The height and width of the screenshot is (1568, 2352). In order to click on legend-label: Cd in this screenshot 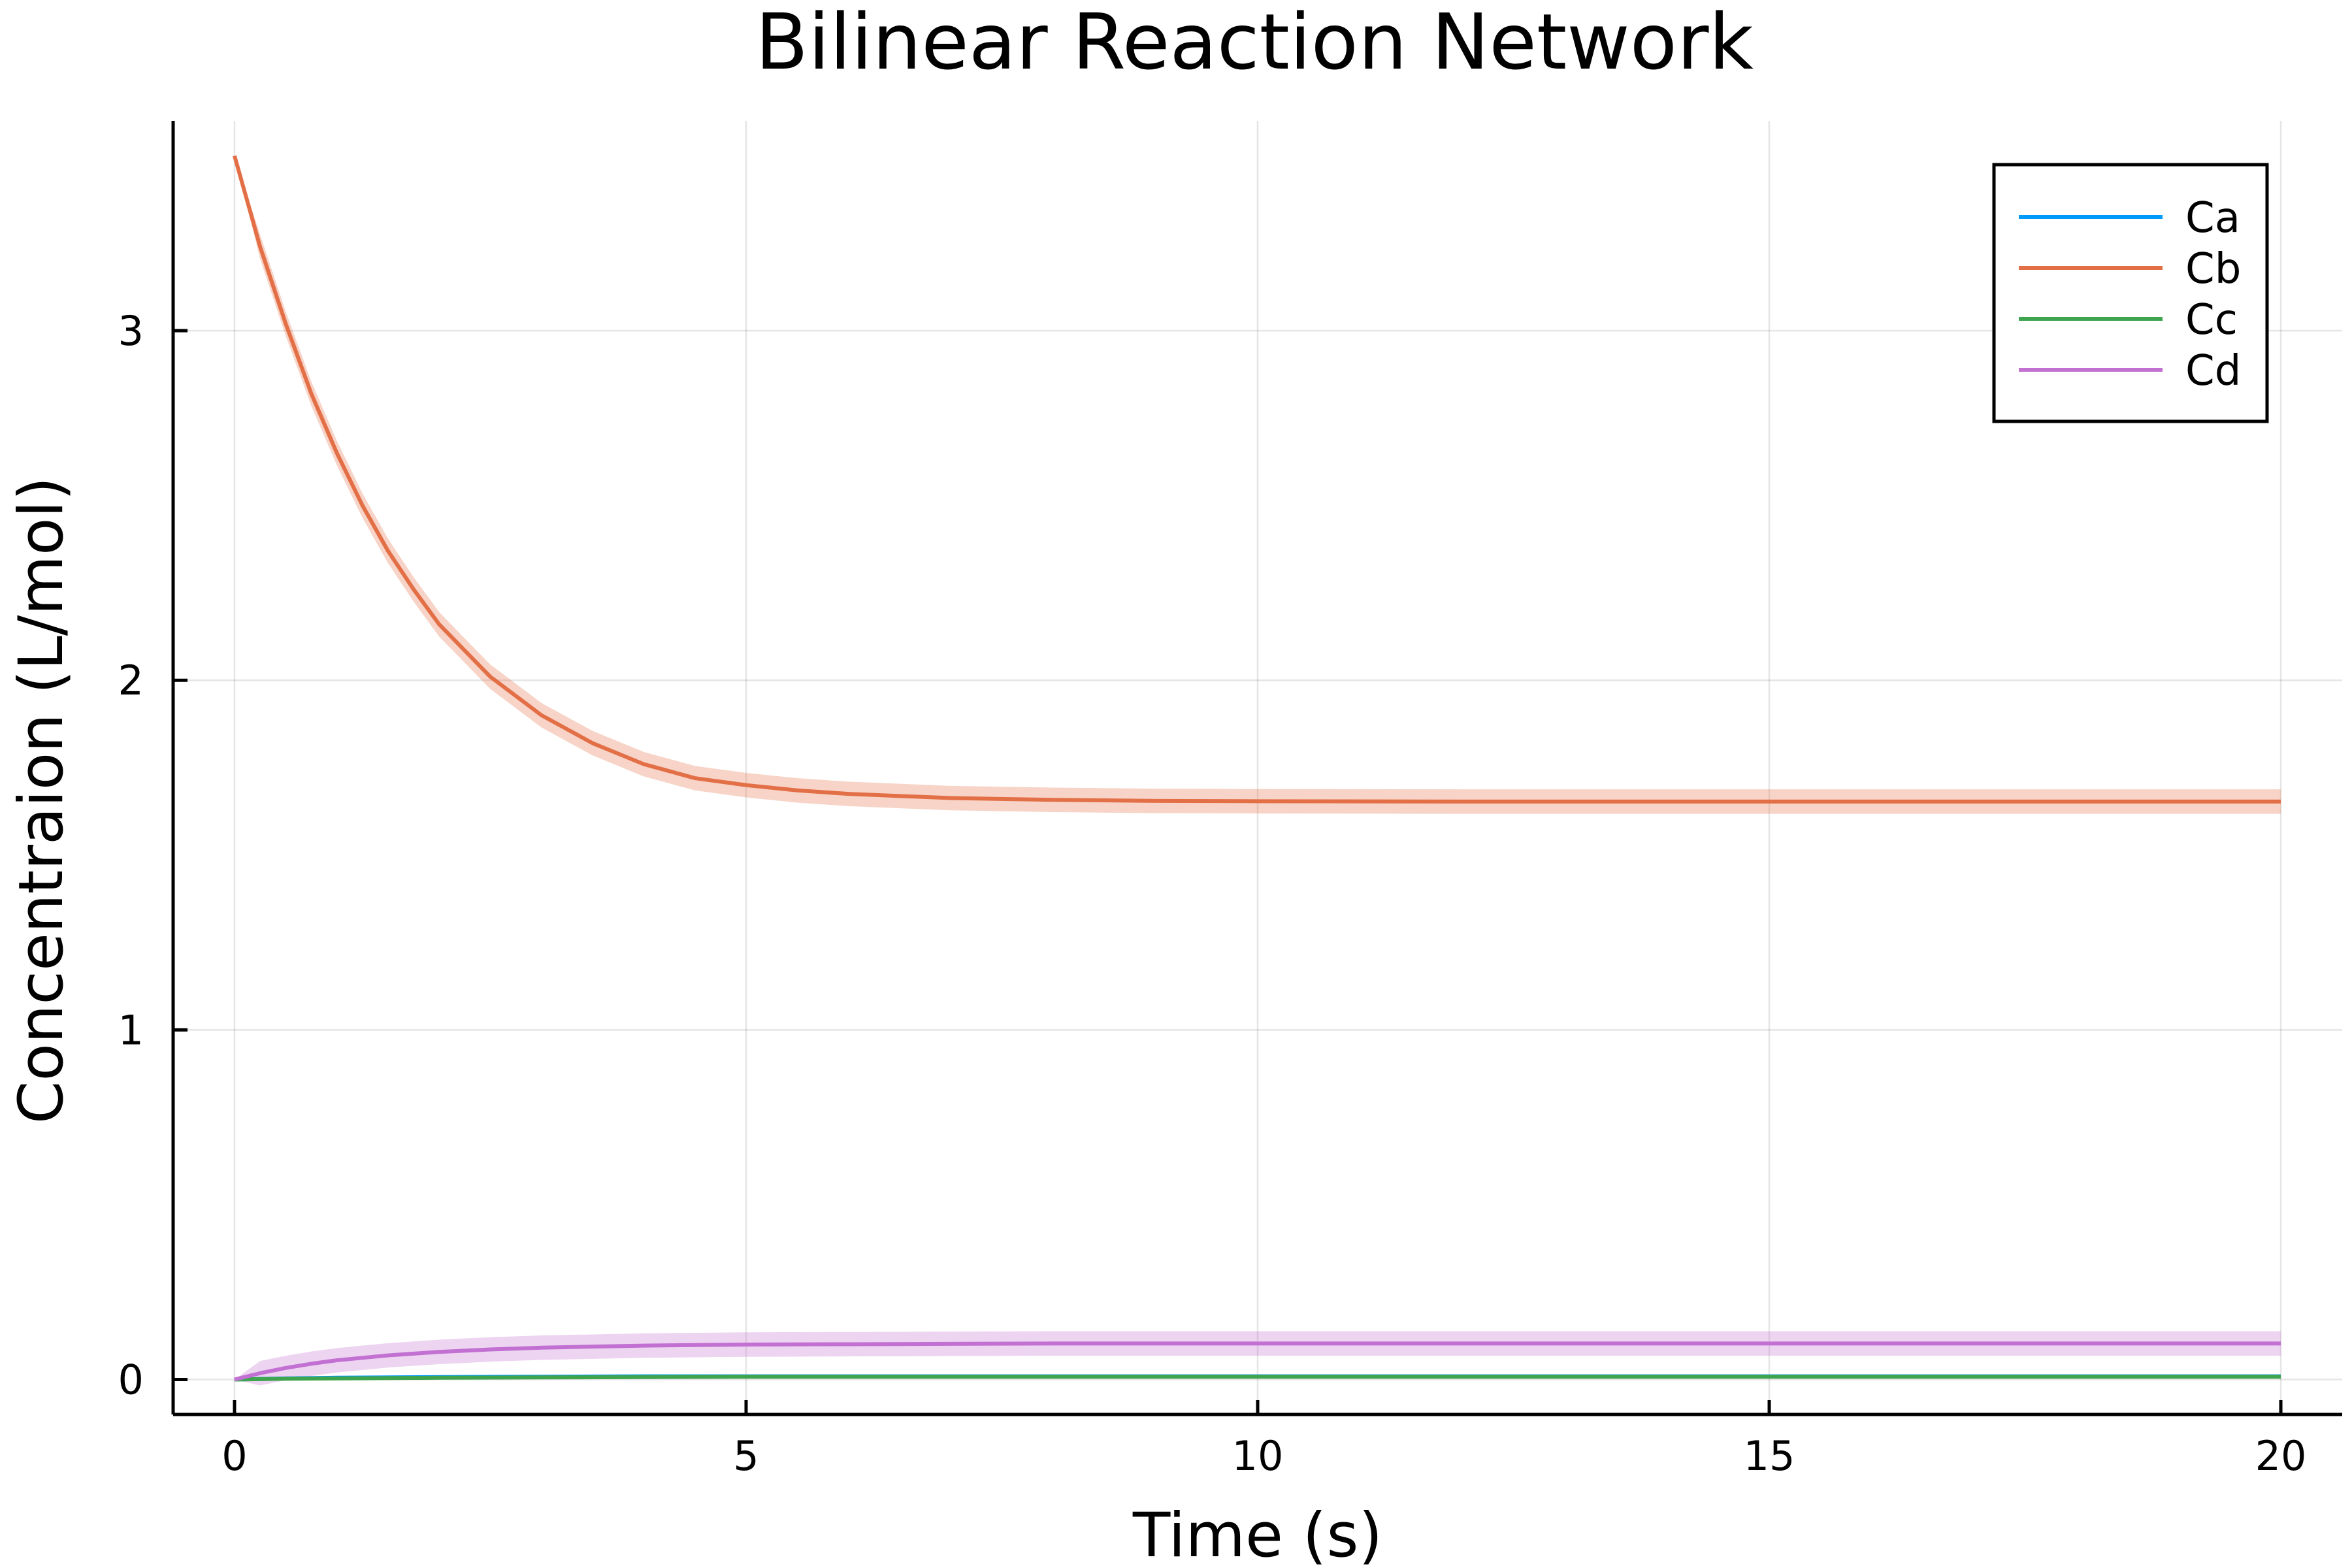, I will do `click(2213, 371)`.